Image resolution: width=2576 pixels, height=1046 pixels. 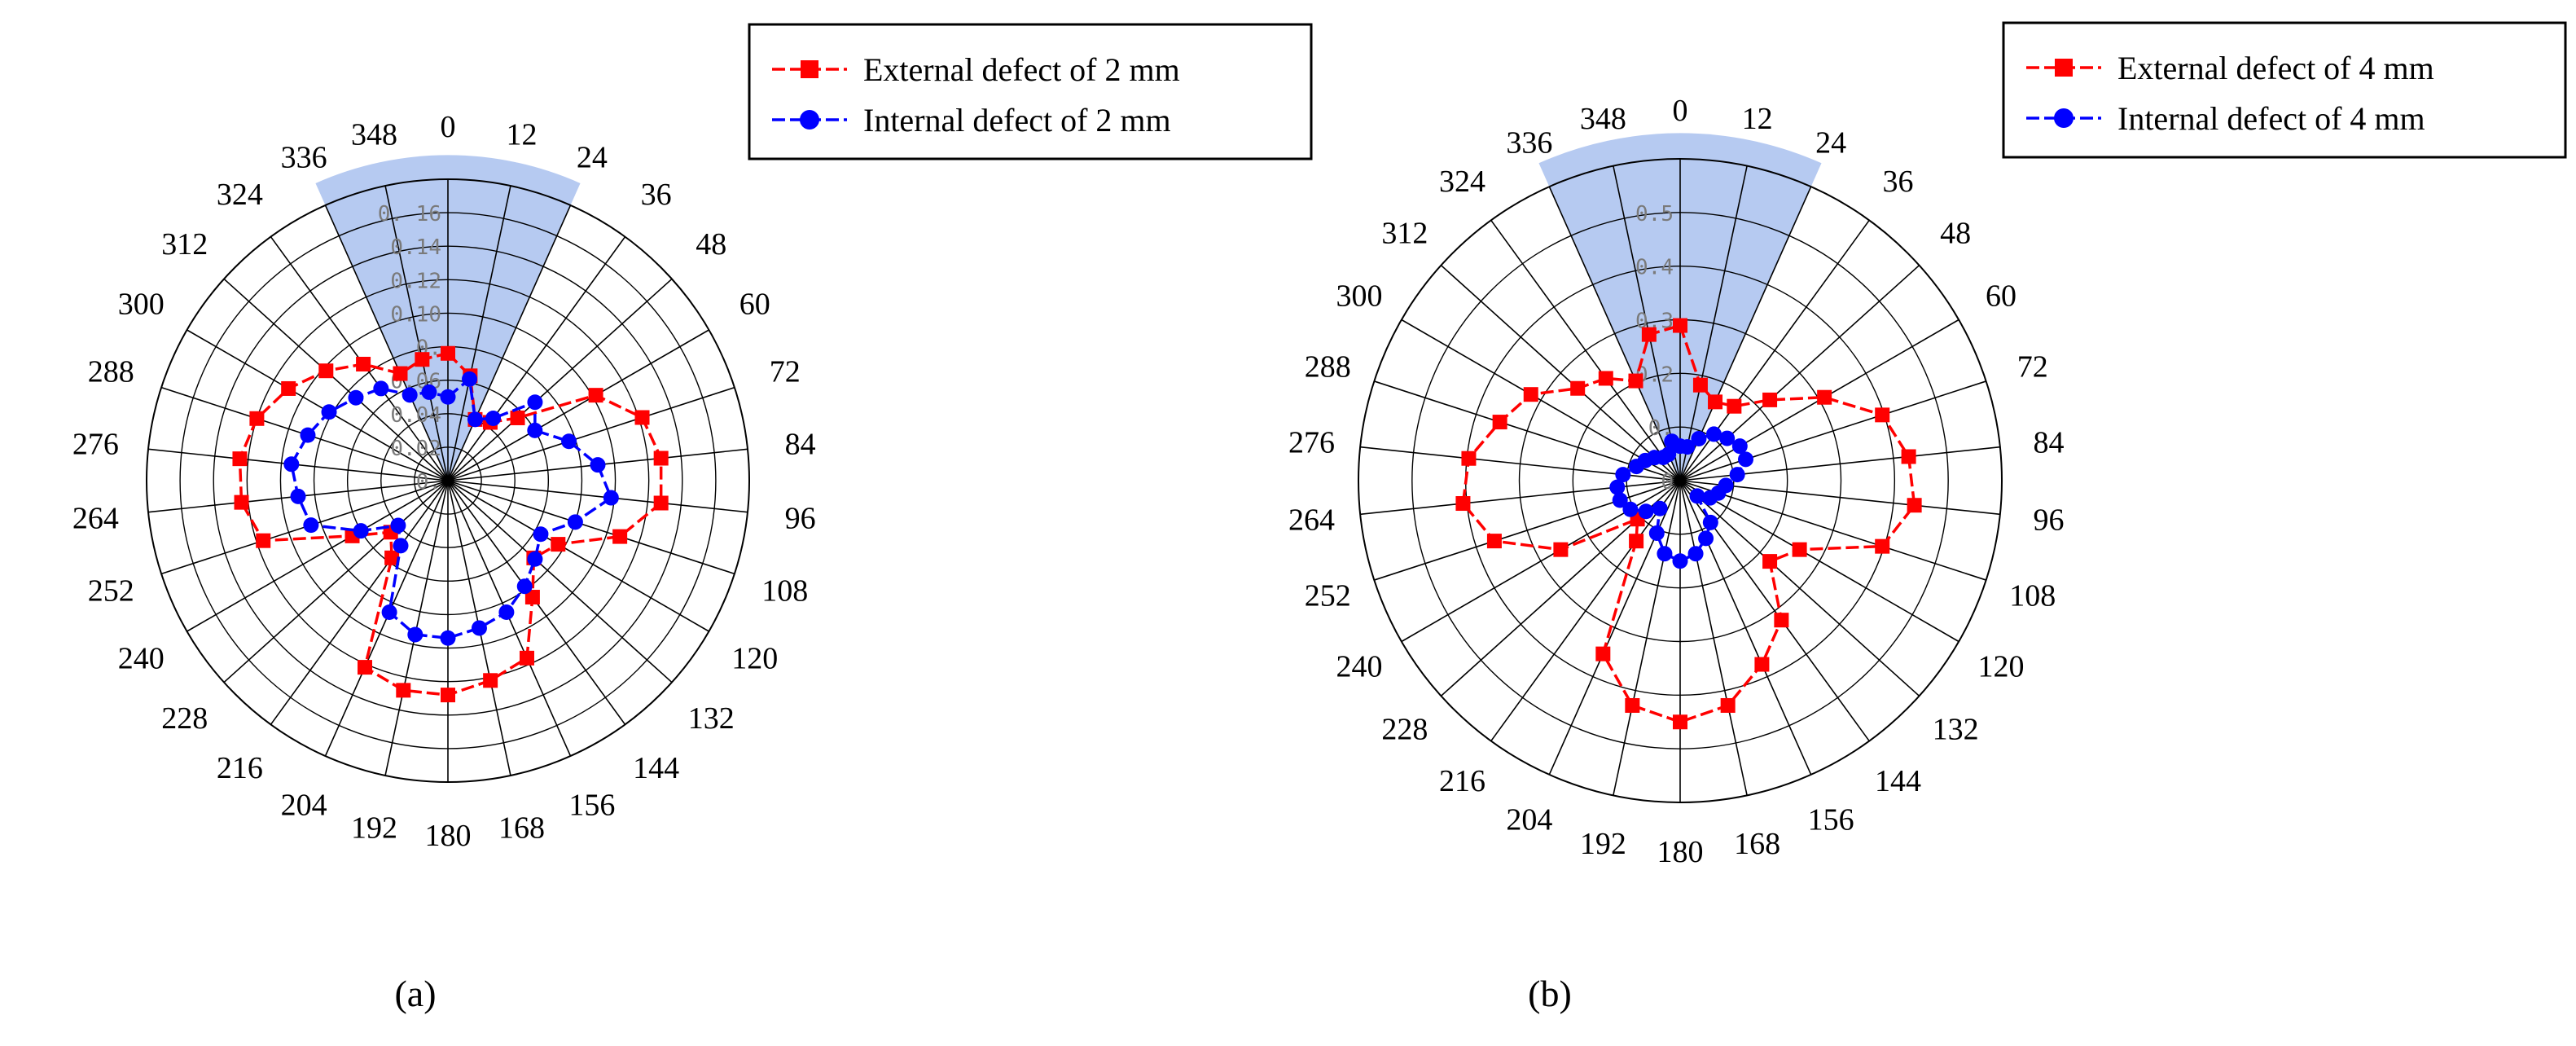 What do you see at coordinates (1017, 120) in the screenshot?
I see `legend-label: Internal defect of 2 mm` at bounding box center [1017, 120].